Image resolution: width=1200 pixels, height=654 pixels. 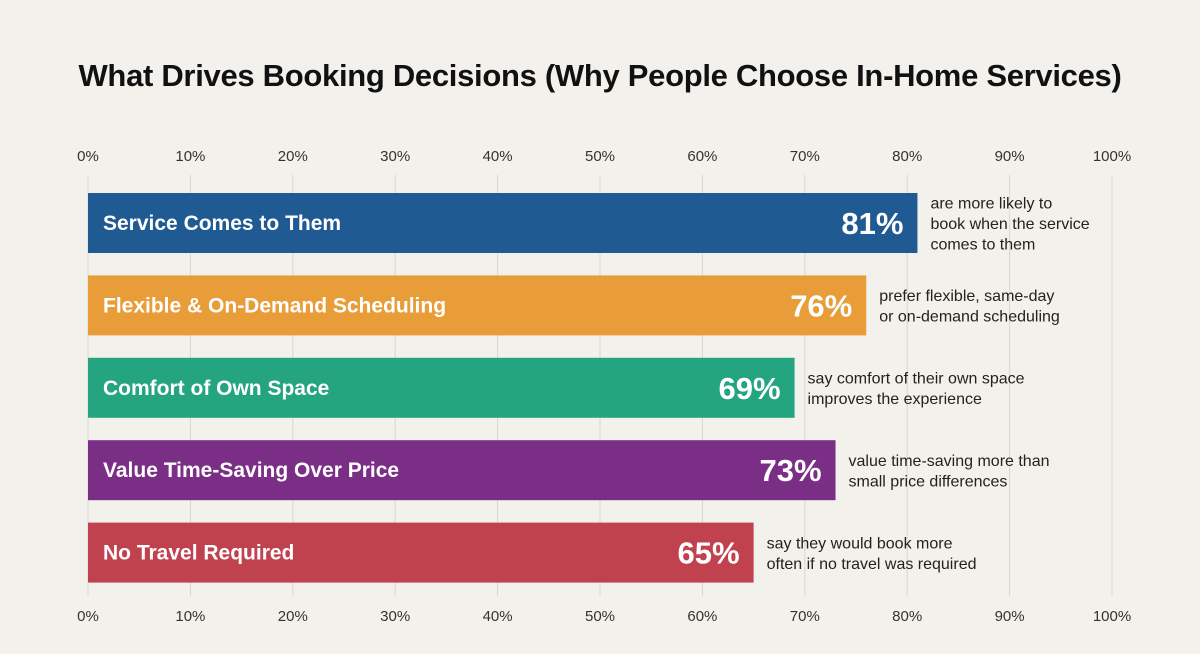 I want to click on x-axis-ticks-top: 0% 10% 20% 30% 40% 50% 60% 70% 80% 90% 100%, so click(x=604, y=156).